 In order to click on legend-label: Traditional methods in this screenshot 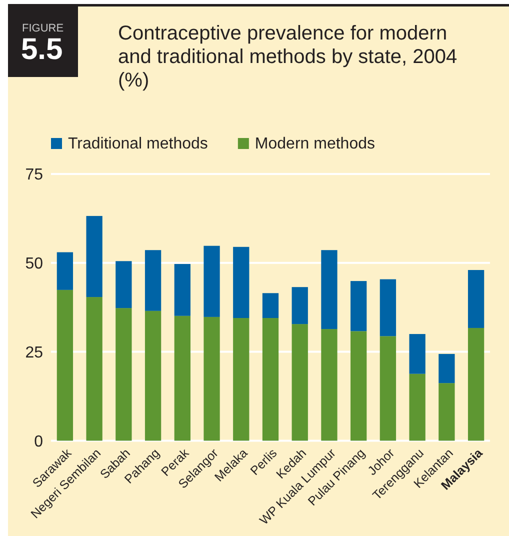, I will do `click(138, 144)`.